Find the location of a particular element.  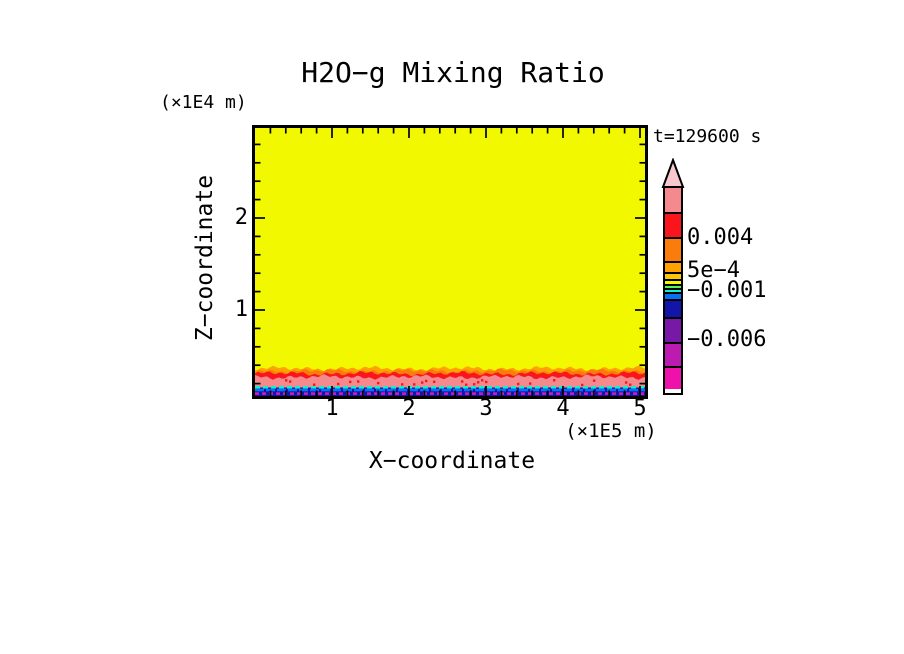

colorbar-segment-yellow is located at coordinates (673, 281).